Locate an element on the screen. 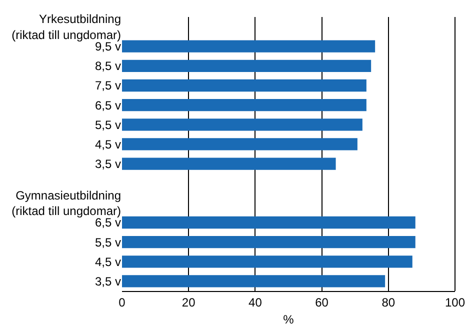 The width and height of the screenshot is (469, 329). y-tick-label: 9,5 v is located at coordinates (107, 47).